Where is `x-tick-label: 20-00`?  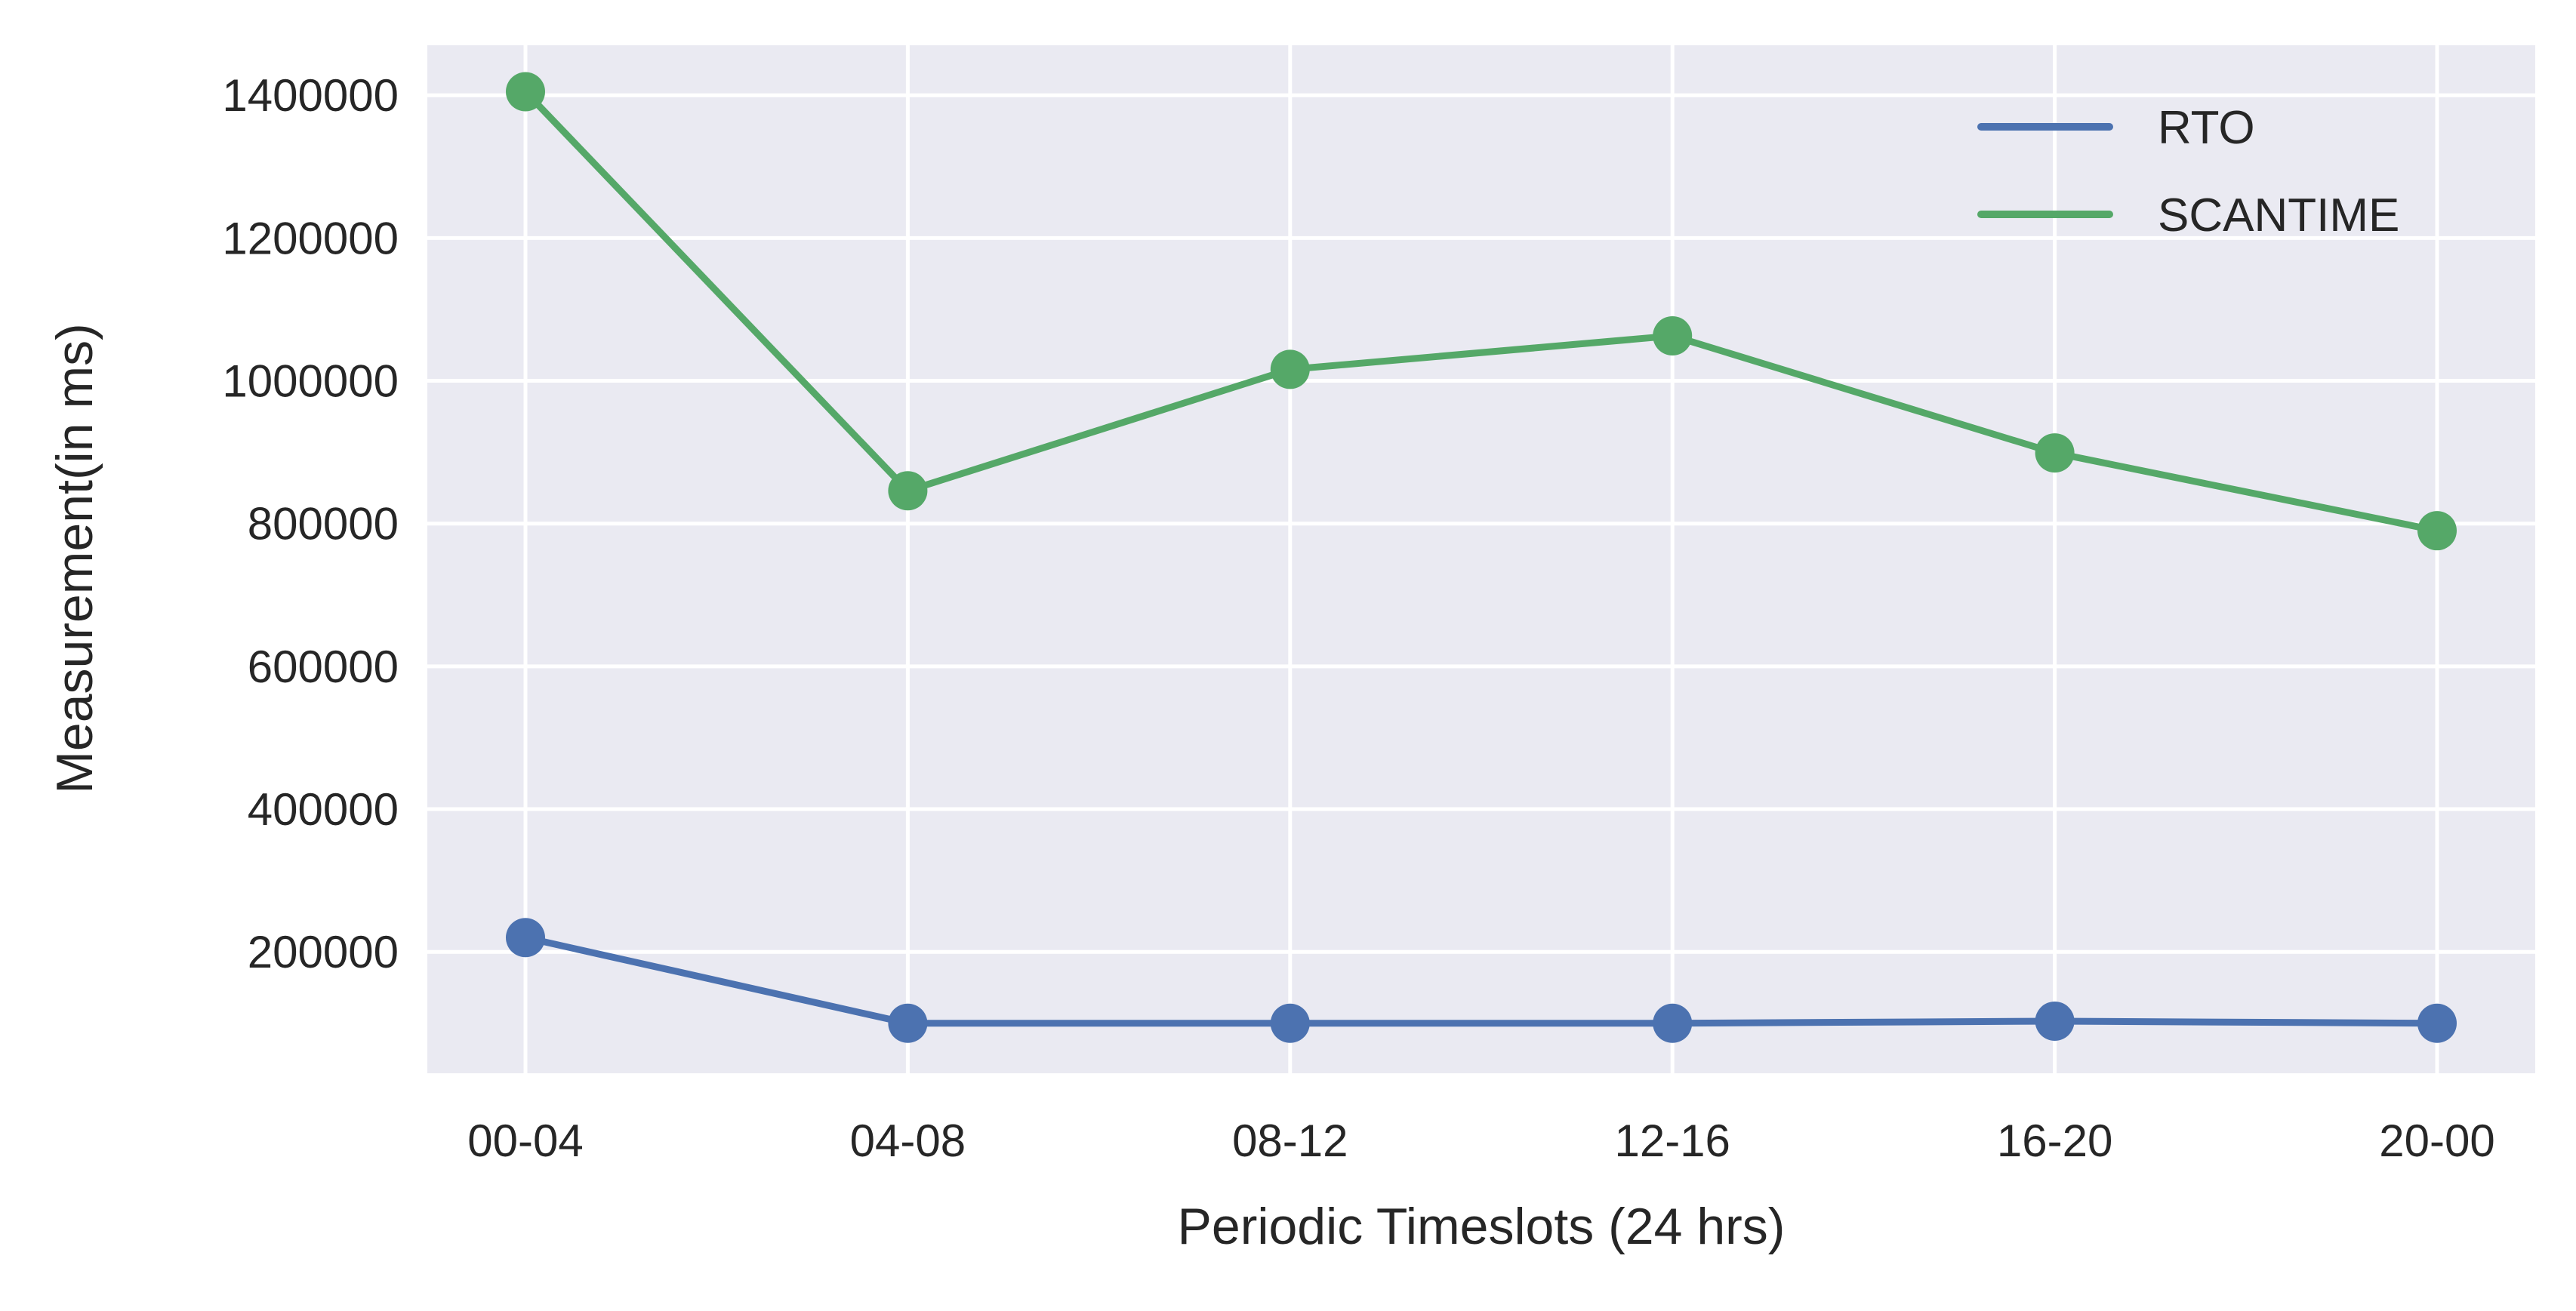 x-tick-label: 20-00 is located at coordinates (2436, 1141).